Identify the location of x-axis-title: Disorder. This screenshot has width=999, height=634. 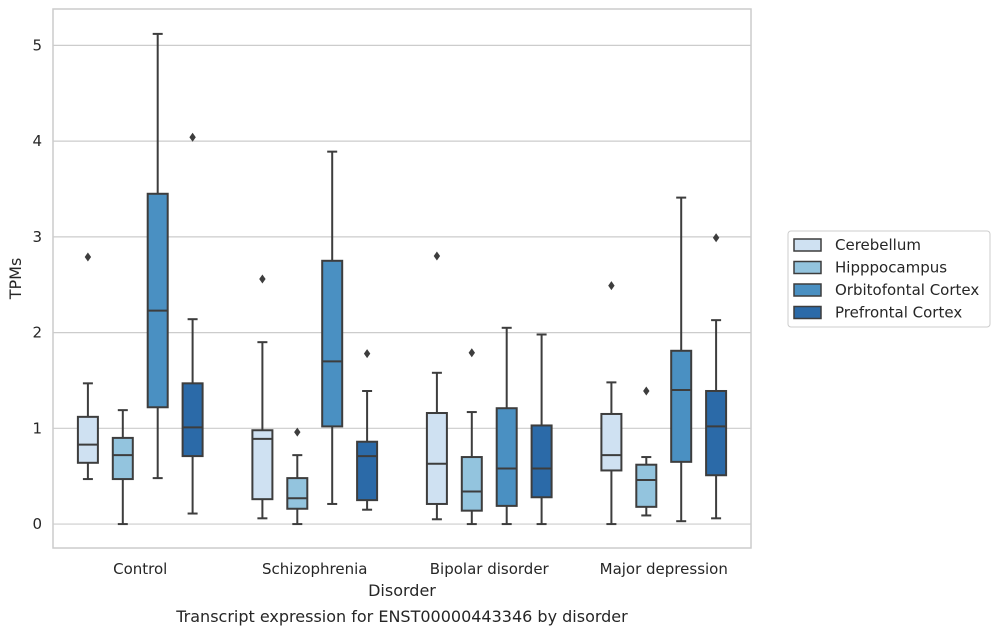
(402, 590).